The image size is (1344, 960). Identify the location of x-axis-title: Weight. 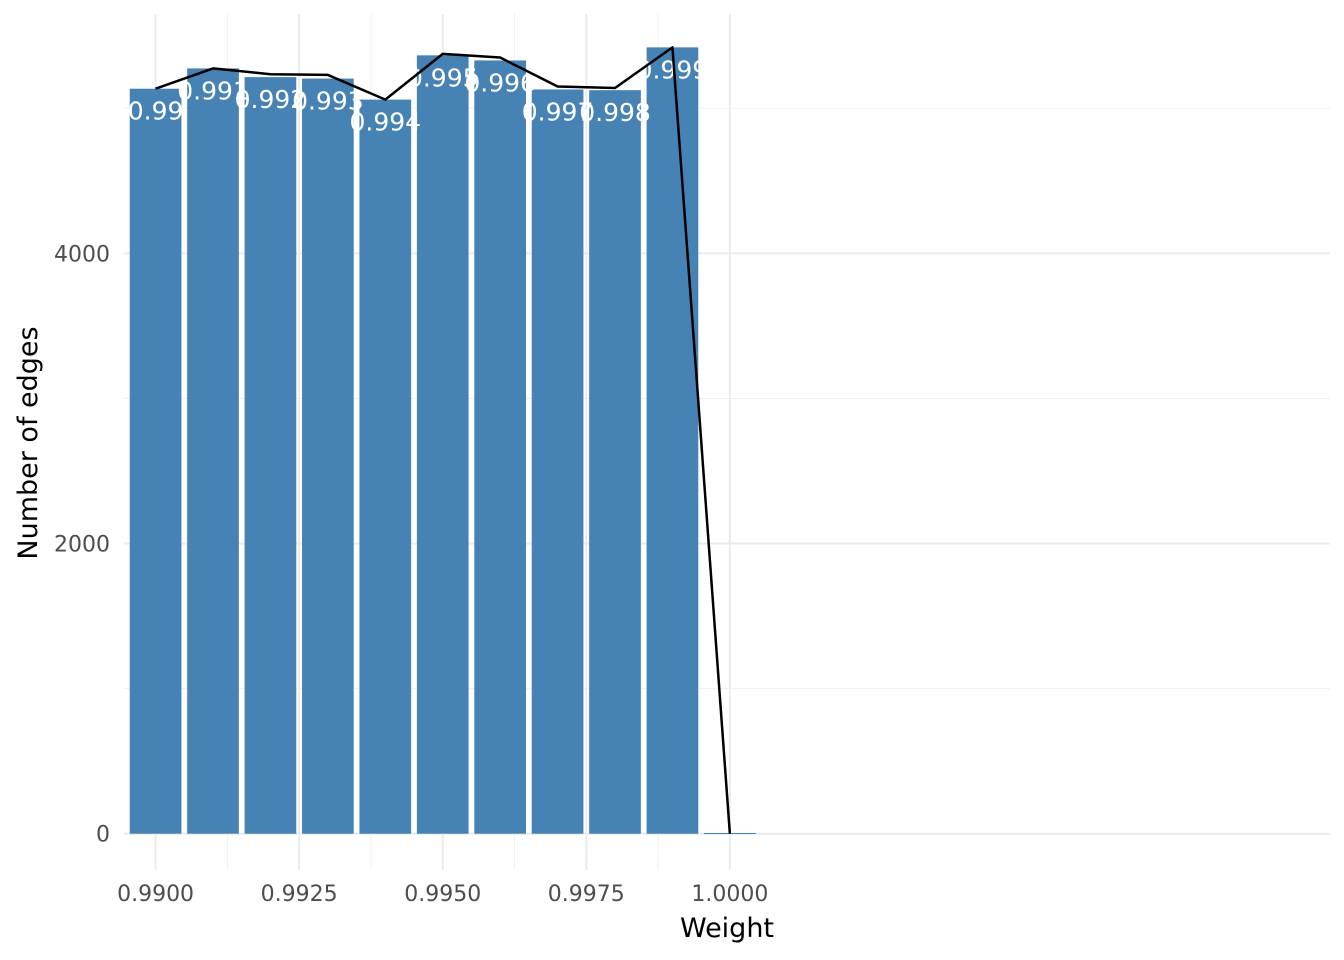
(727, 928).